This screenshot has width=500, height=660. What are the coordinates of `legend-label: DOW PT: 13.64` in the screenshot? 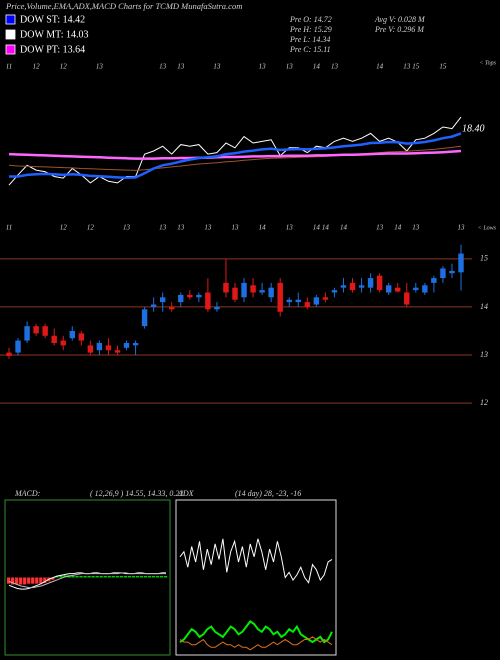 It's located at (52, 49).